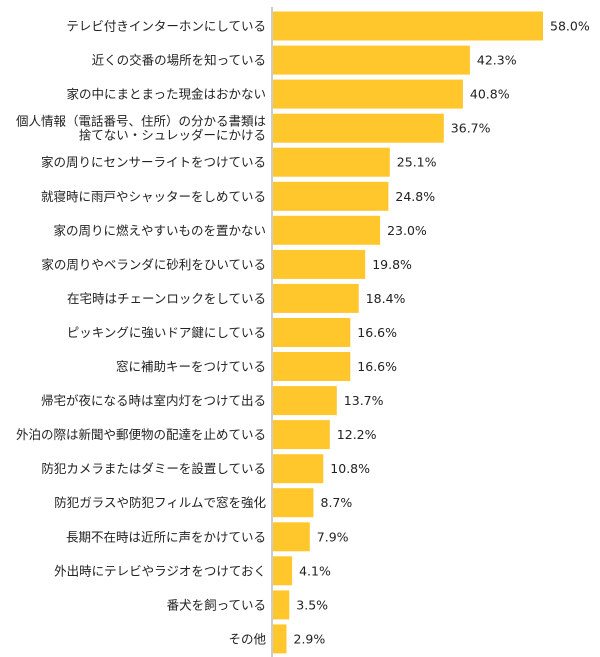  I want to click on value-label: 13.7%, so click(364, 400).